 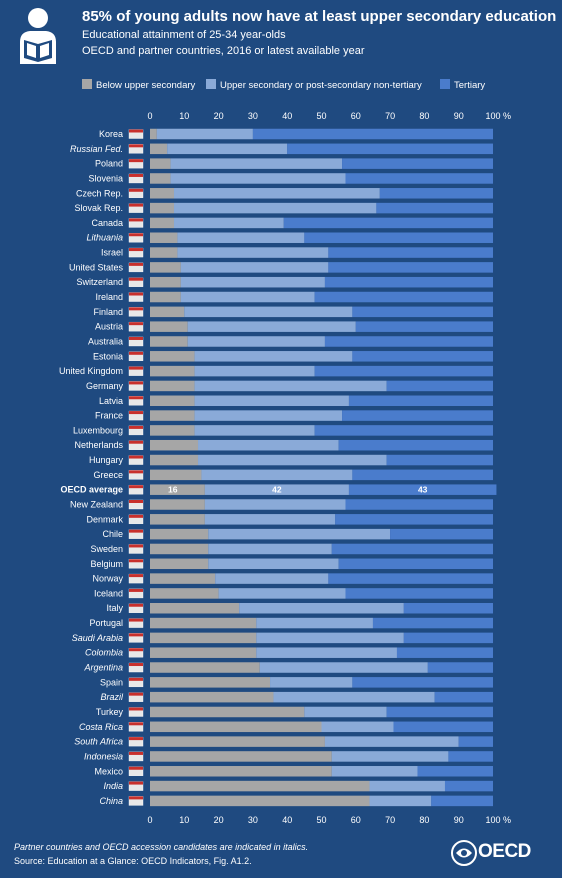 I want to click on country-label: Belgium, so click(x=106, y=564).